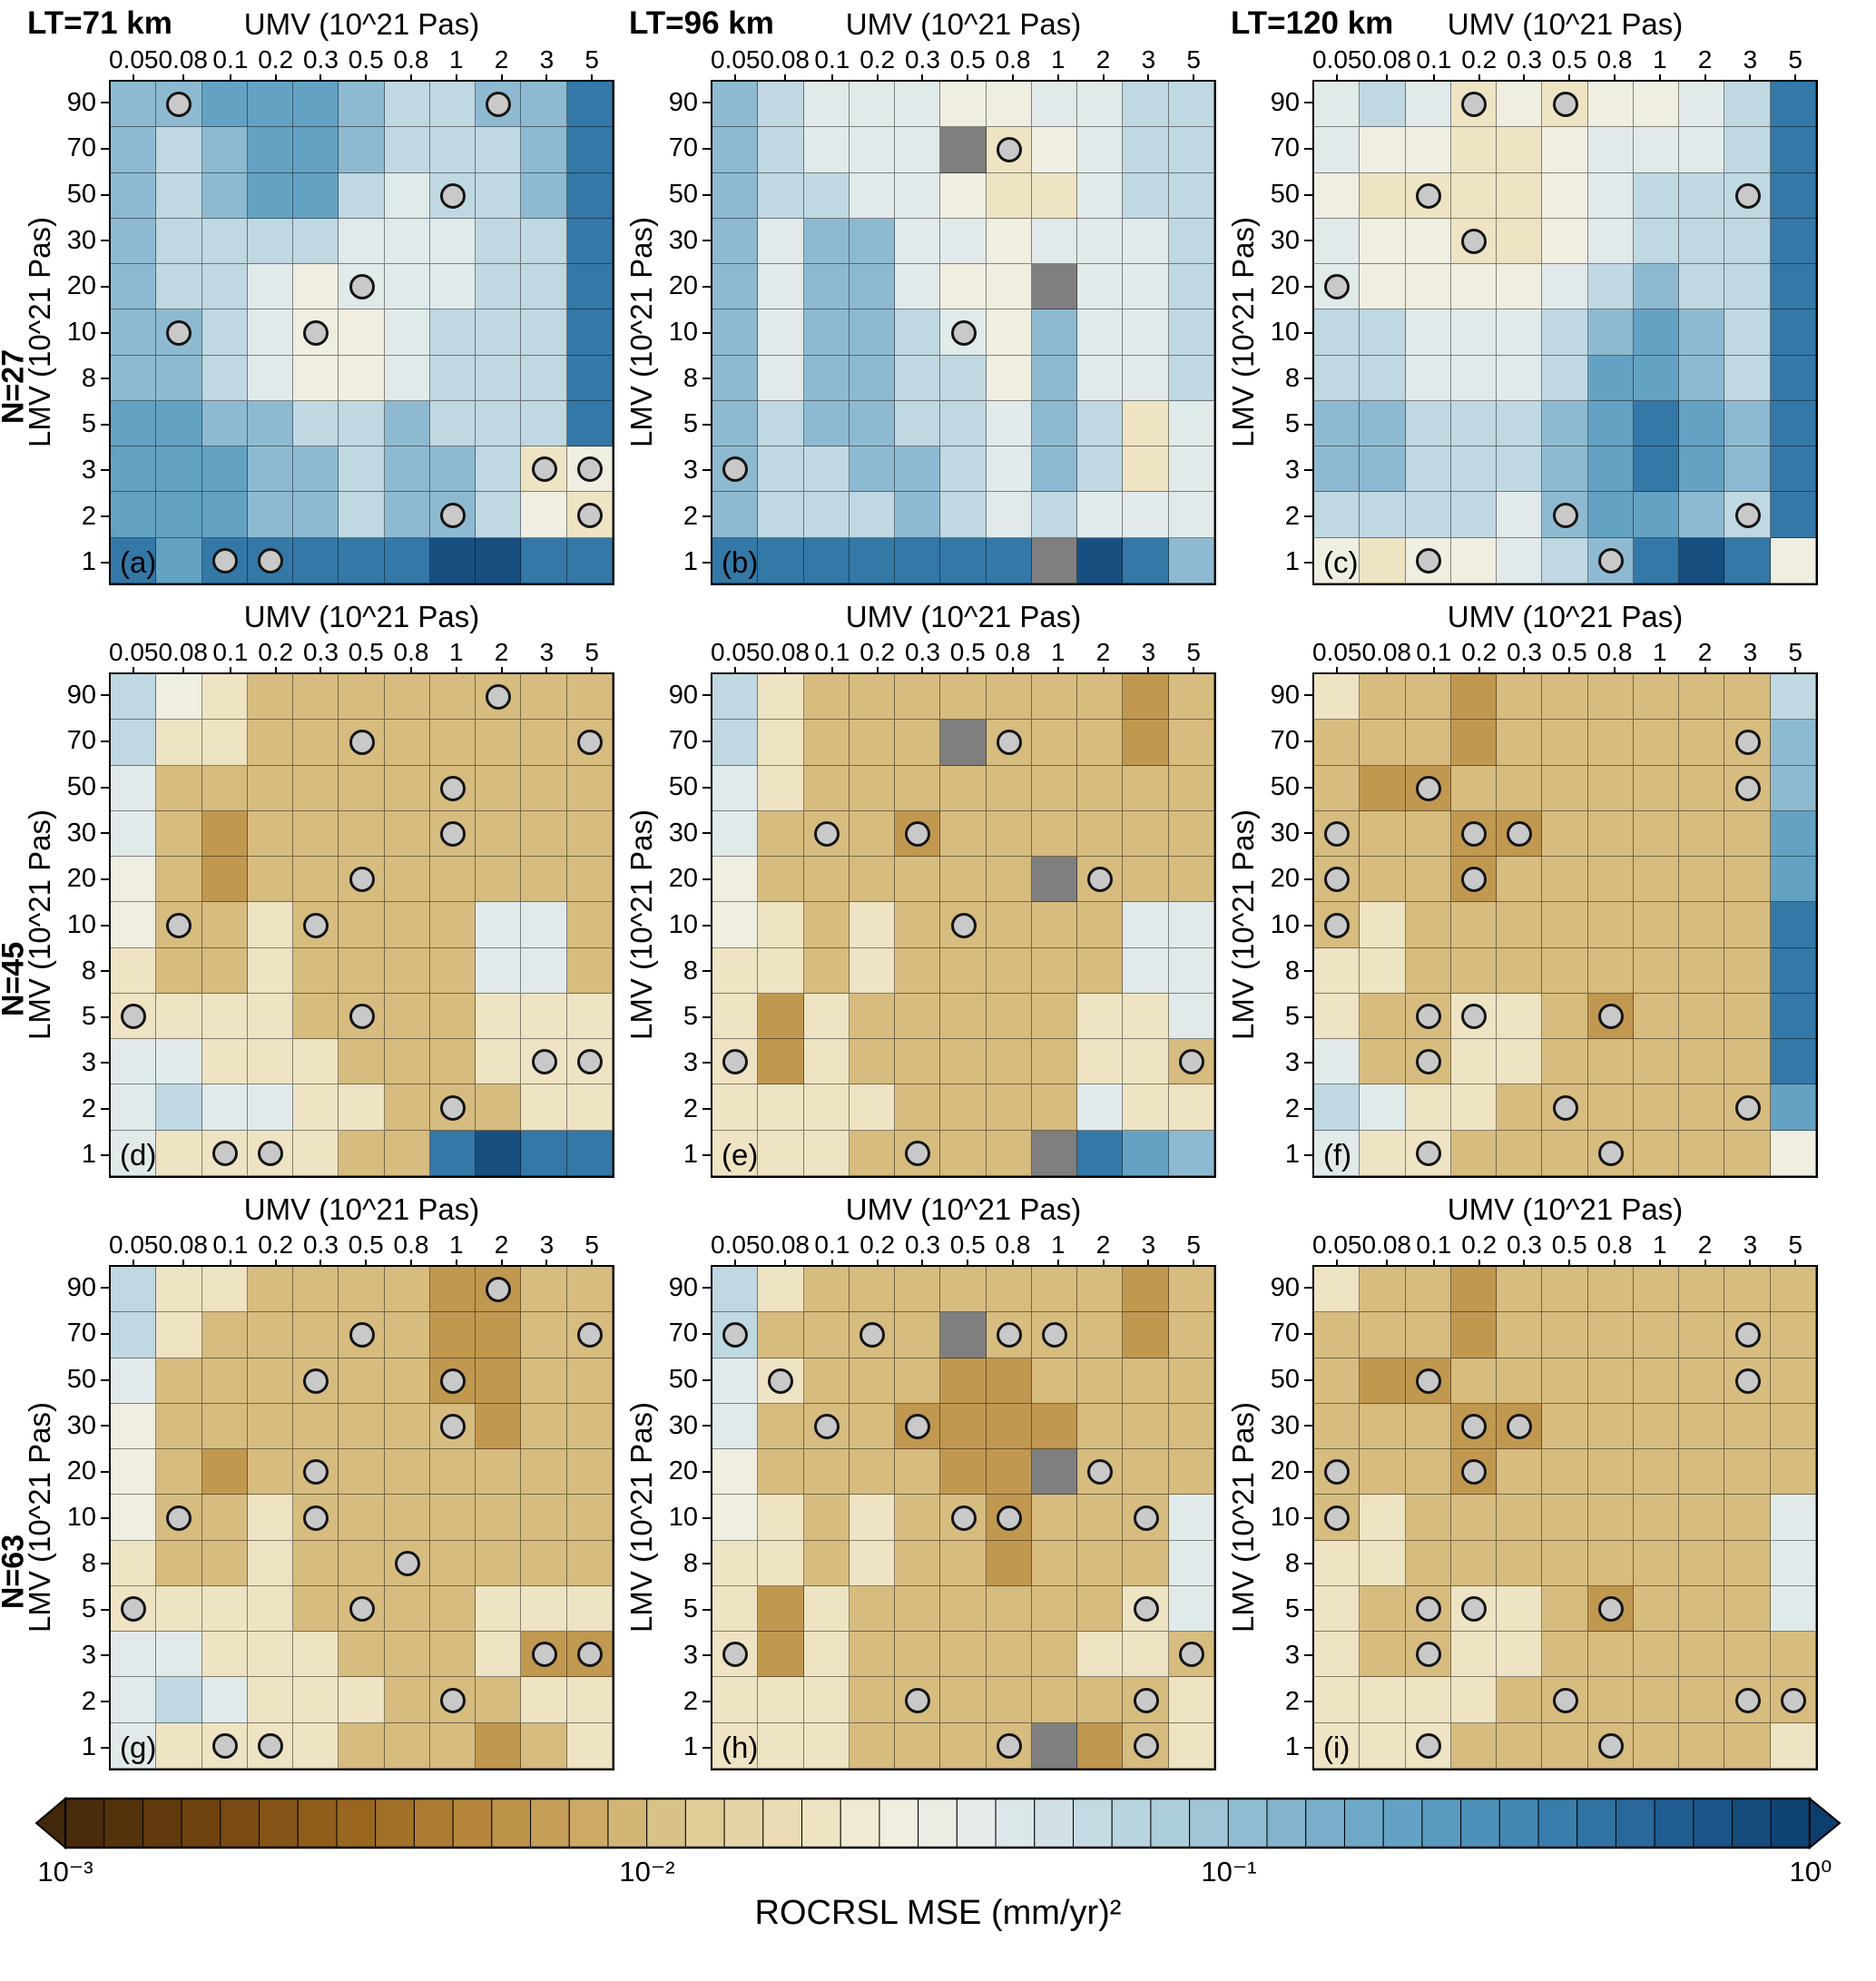  I want to click on y-axis: LMV (10^21 Pas) 90 70 50 30 20 10 8 5 3 2 1, so click(66, 909).